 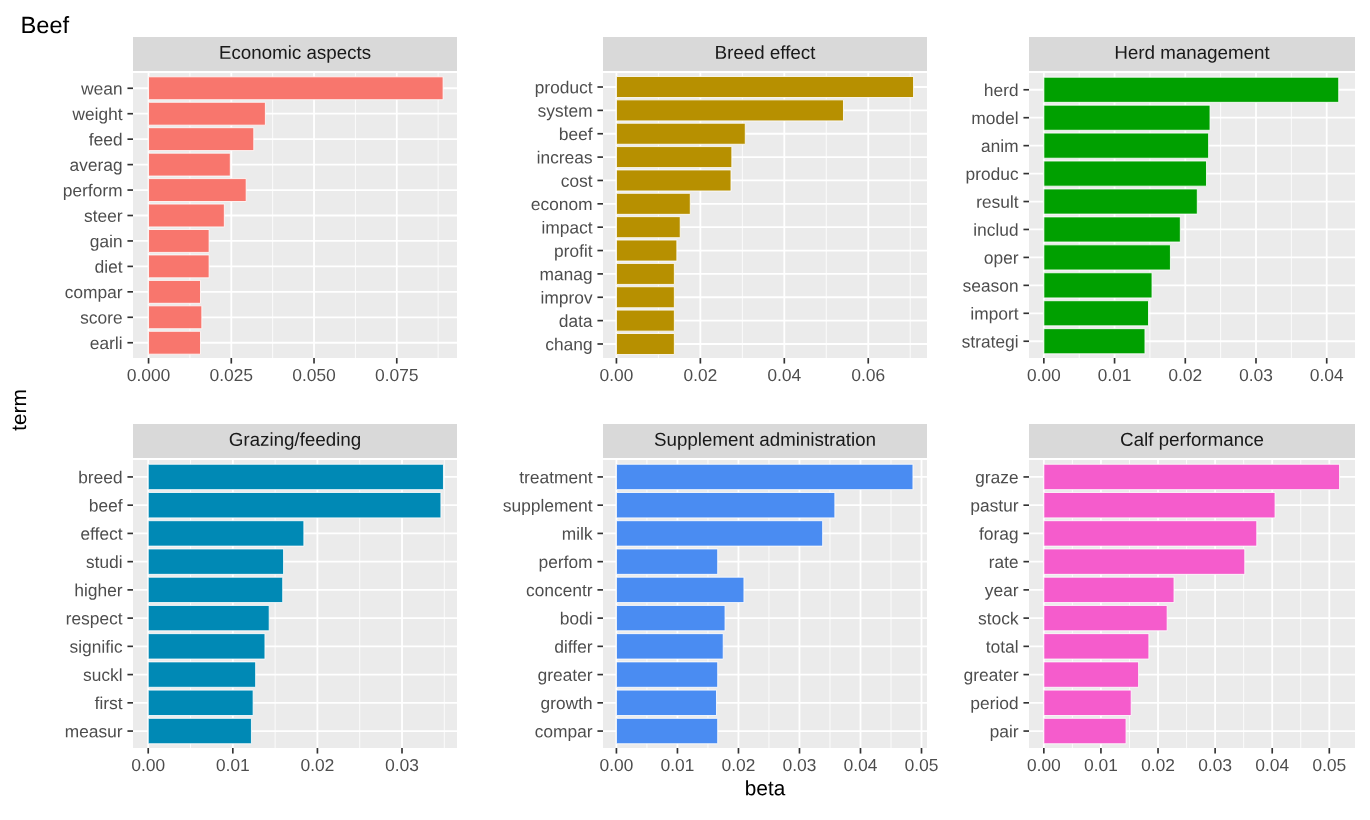 I want to click on y-tick-label: treatment, so click(x=556, y=478).